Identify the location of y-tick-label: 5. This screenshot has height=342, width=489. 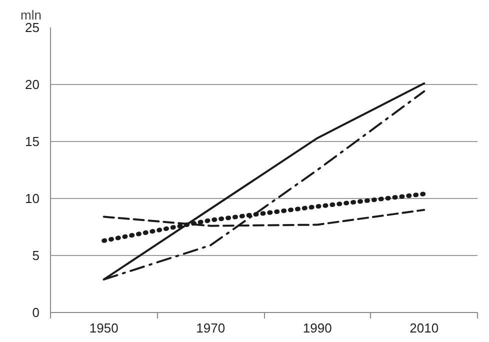
(36, 255).